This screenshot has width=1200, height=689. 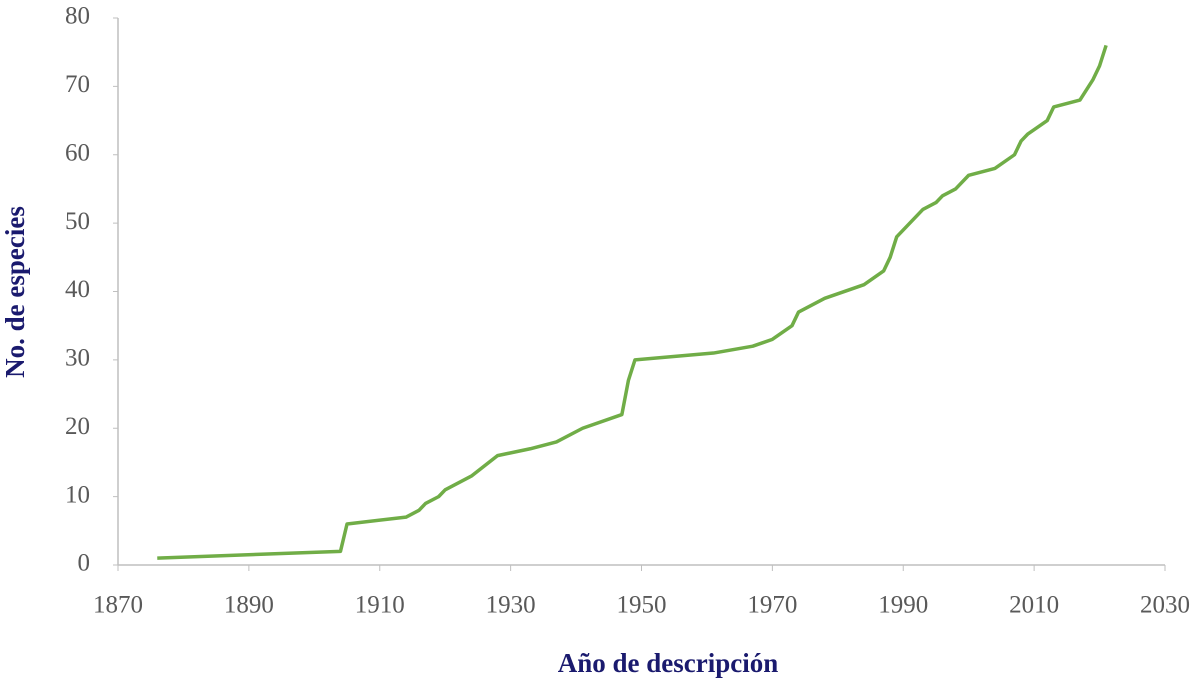 What do you see at coordinates (15, 292) in the screenshot?
I see `y-axis-title: No. de especies` at bounding box center [15, 292].